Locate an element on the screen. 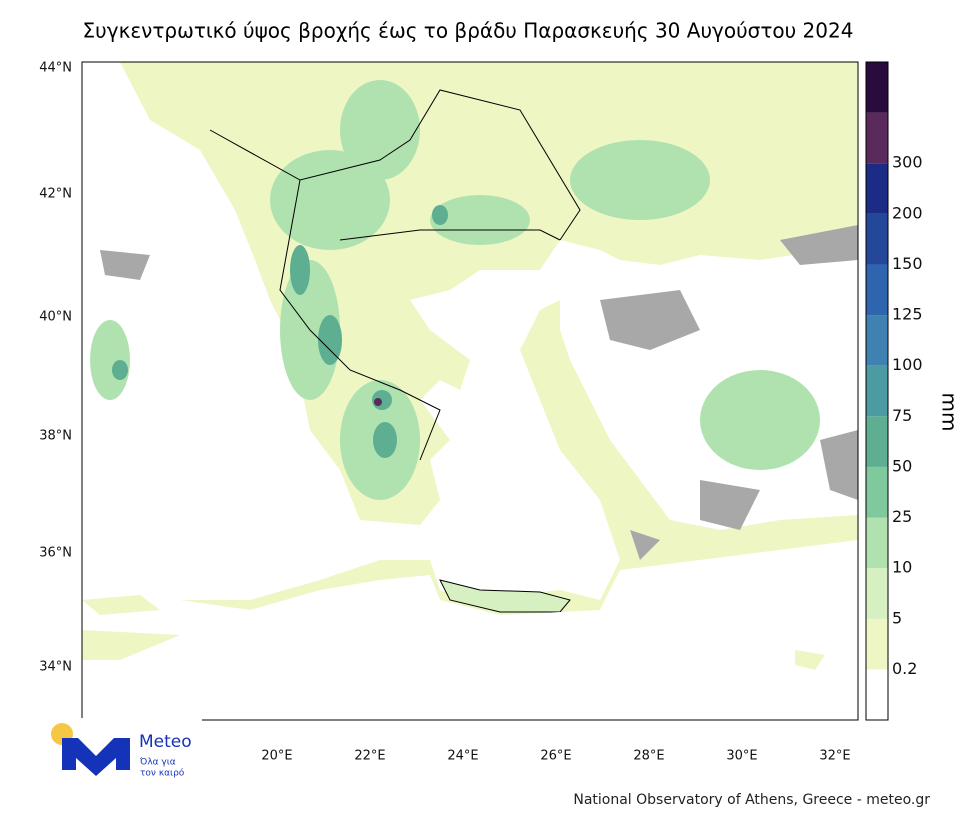 Image resolution: width=980 pixels, height=817 pixels. peak-rain is located at coordinates (378, 402).